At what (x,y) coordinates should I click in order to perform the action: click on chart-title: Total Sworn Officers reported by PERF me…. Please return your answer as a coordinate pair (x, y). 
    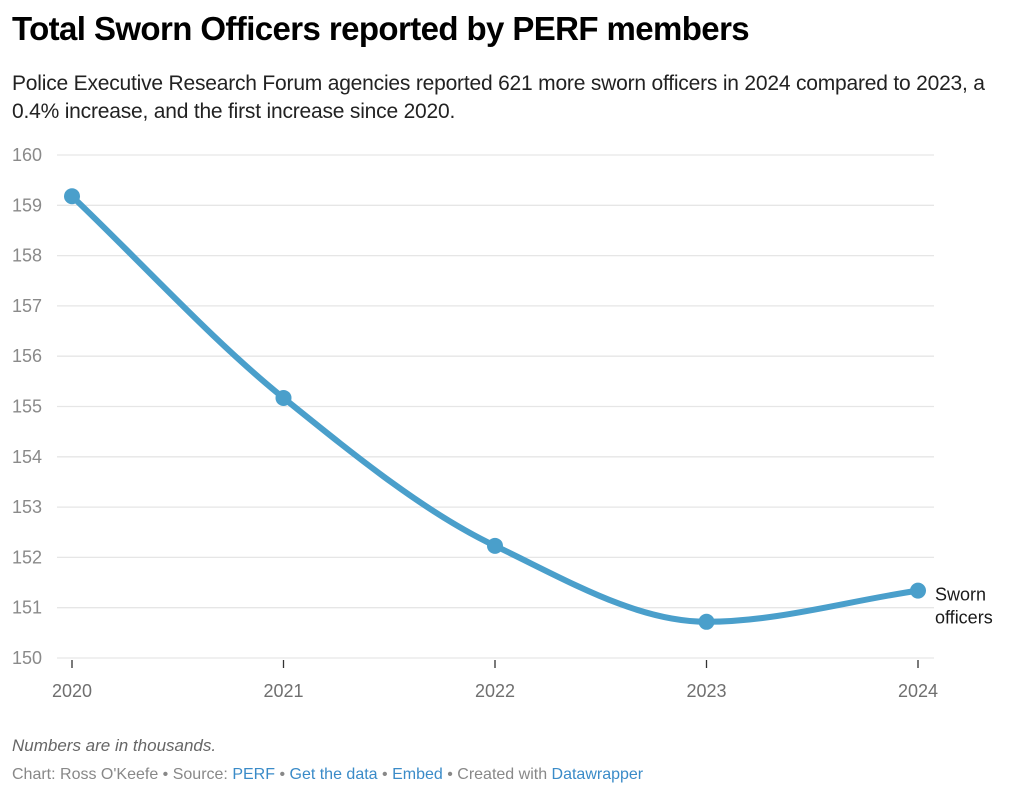
    Looking at the image, I should click on (381, 28).